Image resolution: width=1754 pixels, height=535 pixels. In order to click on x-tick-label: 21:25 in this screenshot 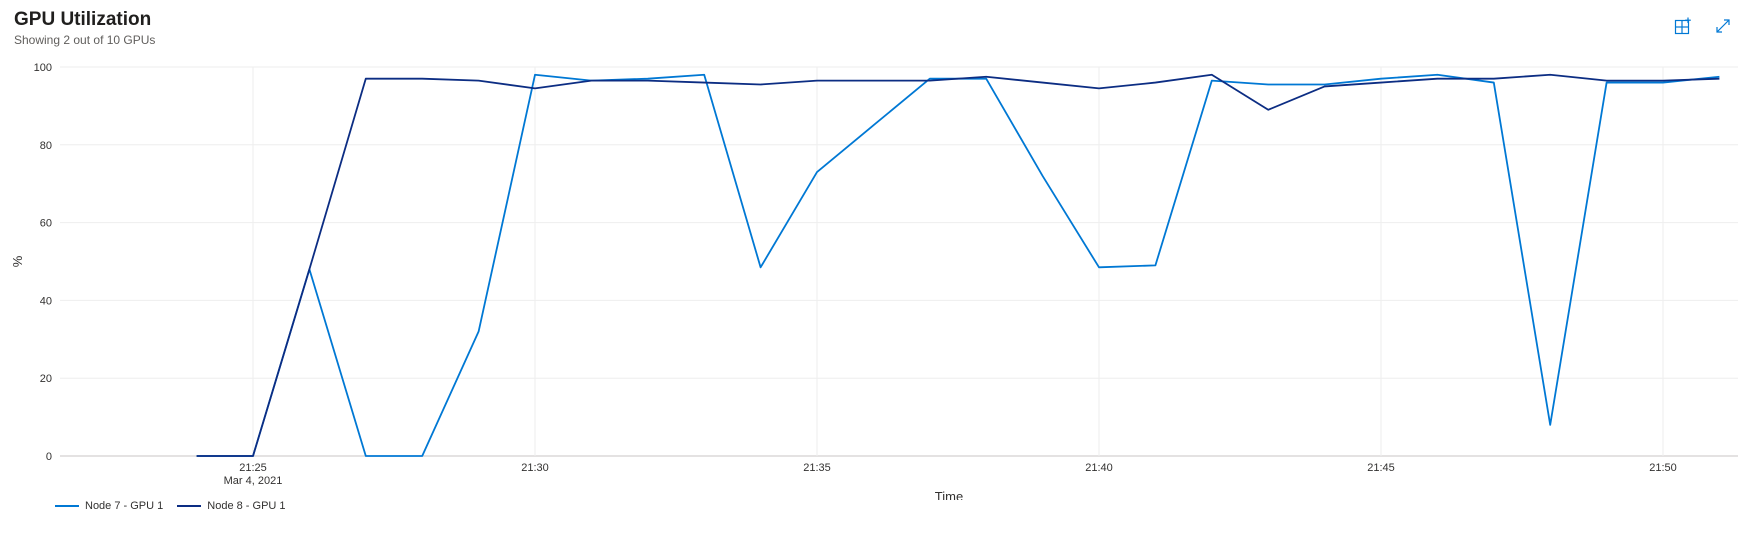, I will do `click(253, 468)`.